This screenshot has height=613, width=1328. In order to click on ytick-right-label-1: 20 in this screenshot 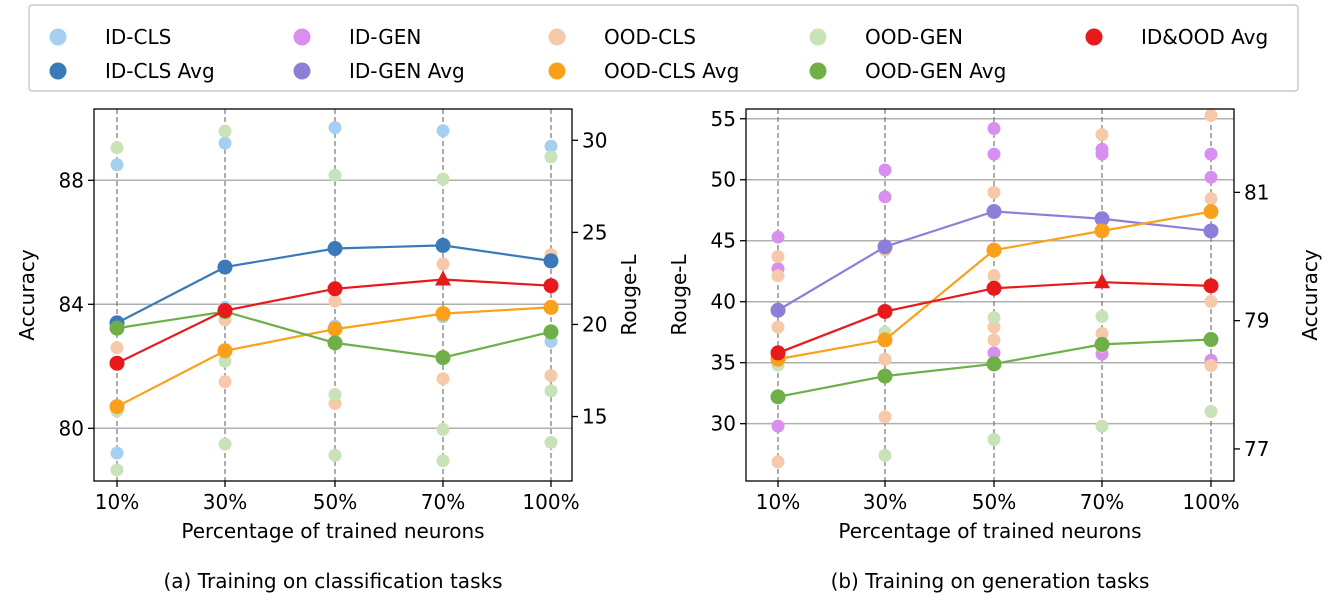, I will do `click(594, 324)`.